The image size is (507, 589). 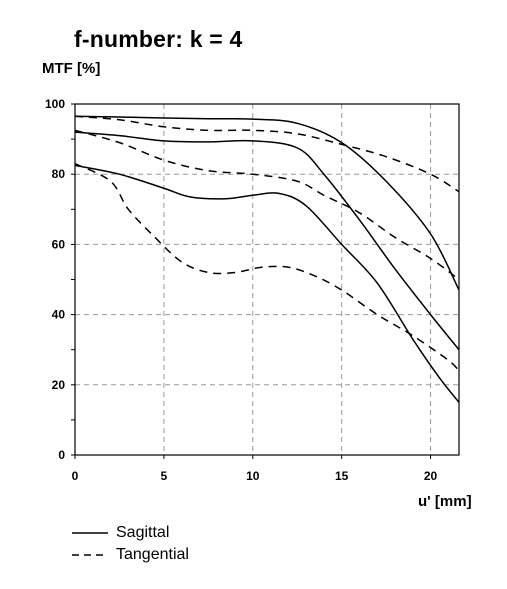 I want to click on legend-entry-sagittal: Sagittal, so click(x=130, y=533).